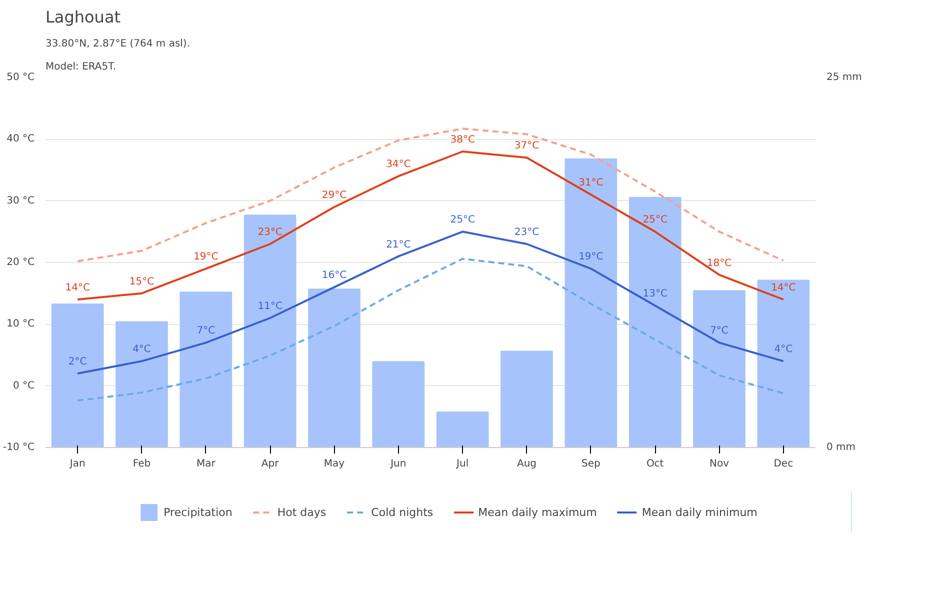  I want to click on data-label: 37°C, so click(527, 146).